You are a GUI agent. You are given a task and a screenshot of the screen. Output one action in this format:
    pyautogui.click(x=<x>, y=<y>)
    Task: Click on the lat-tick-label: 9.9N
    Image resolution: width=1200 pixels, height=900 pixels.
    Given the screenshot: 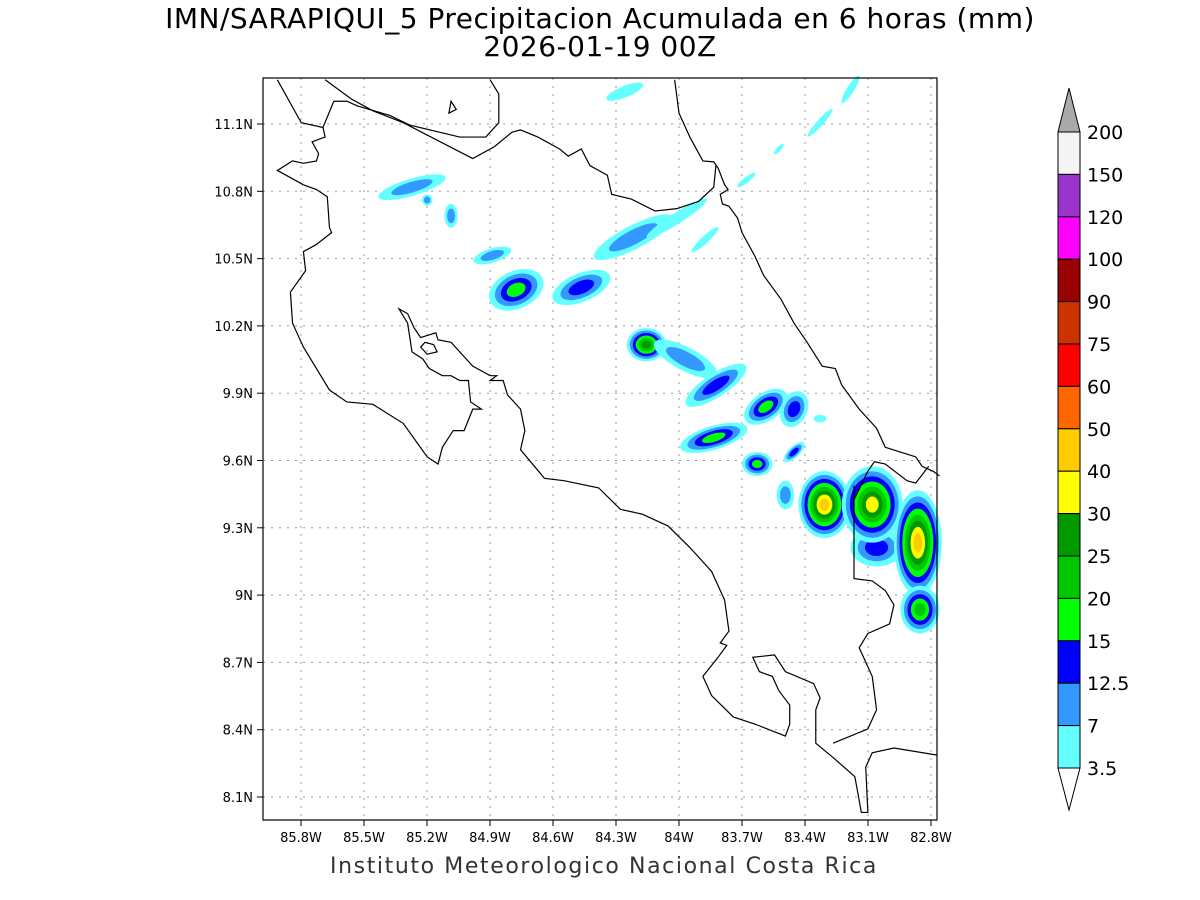 What is the action you would take?
    pyautogui.click(x=238, y=394)
    